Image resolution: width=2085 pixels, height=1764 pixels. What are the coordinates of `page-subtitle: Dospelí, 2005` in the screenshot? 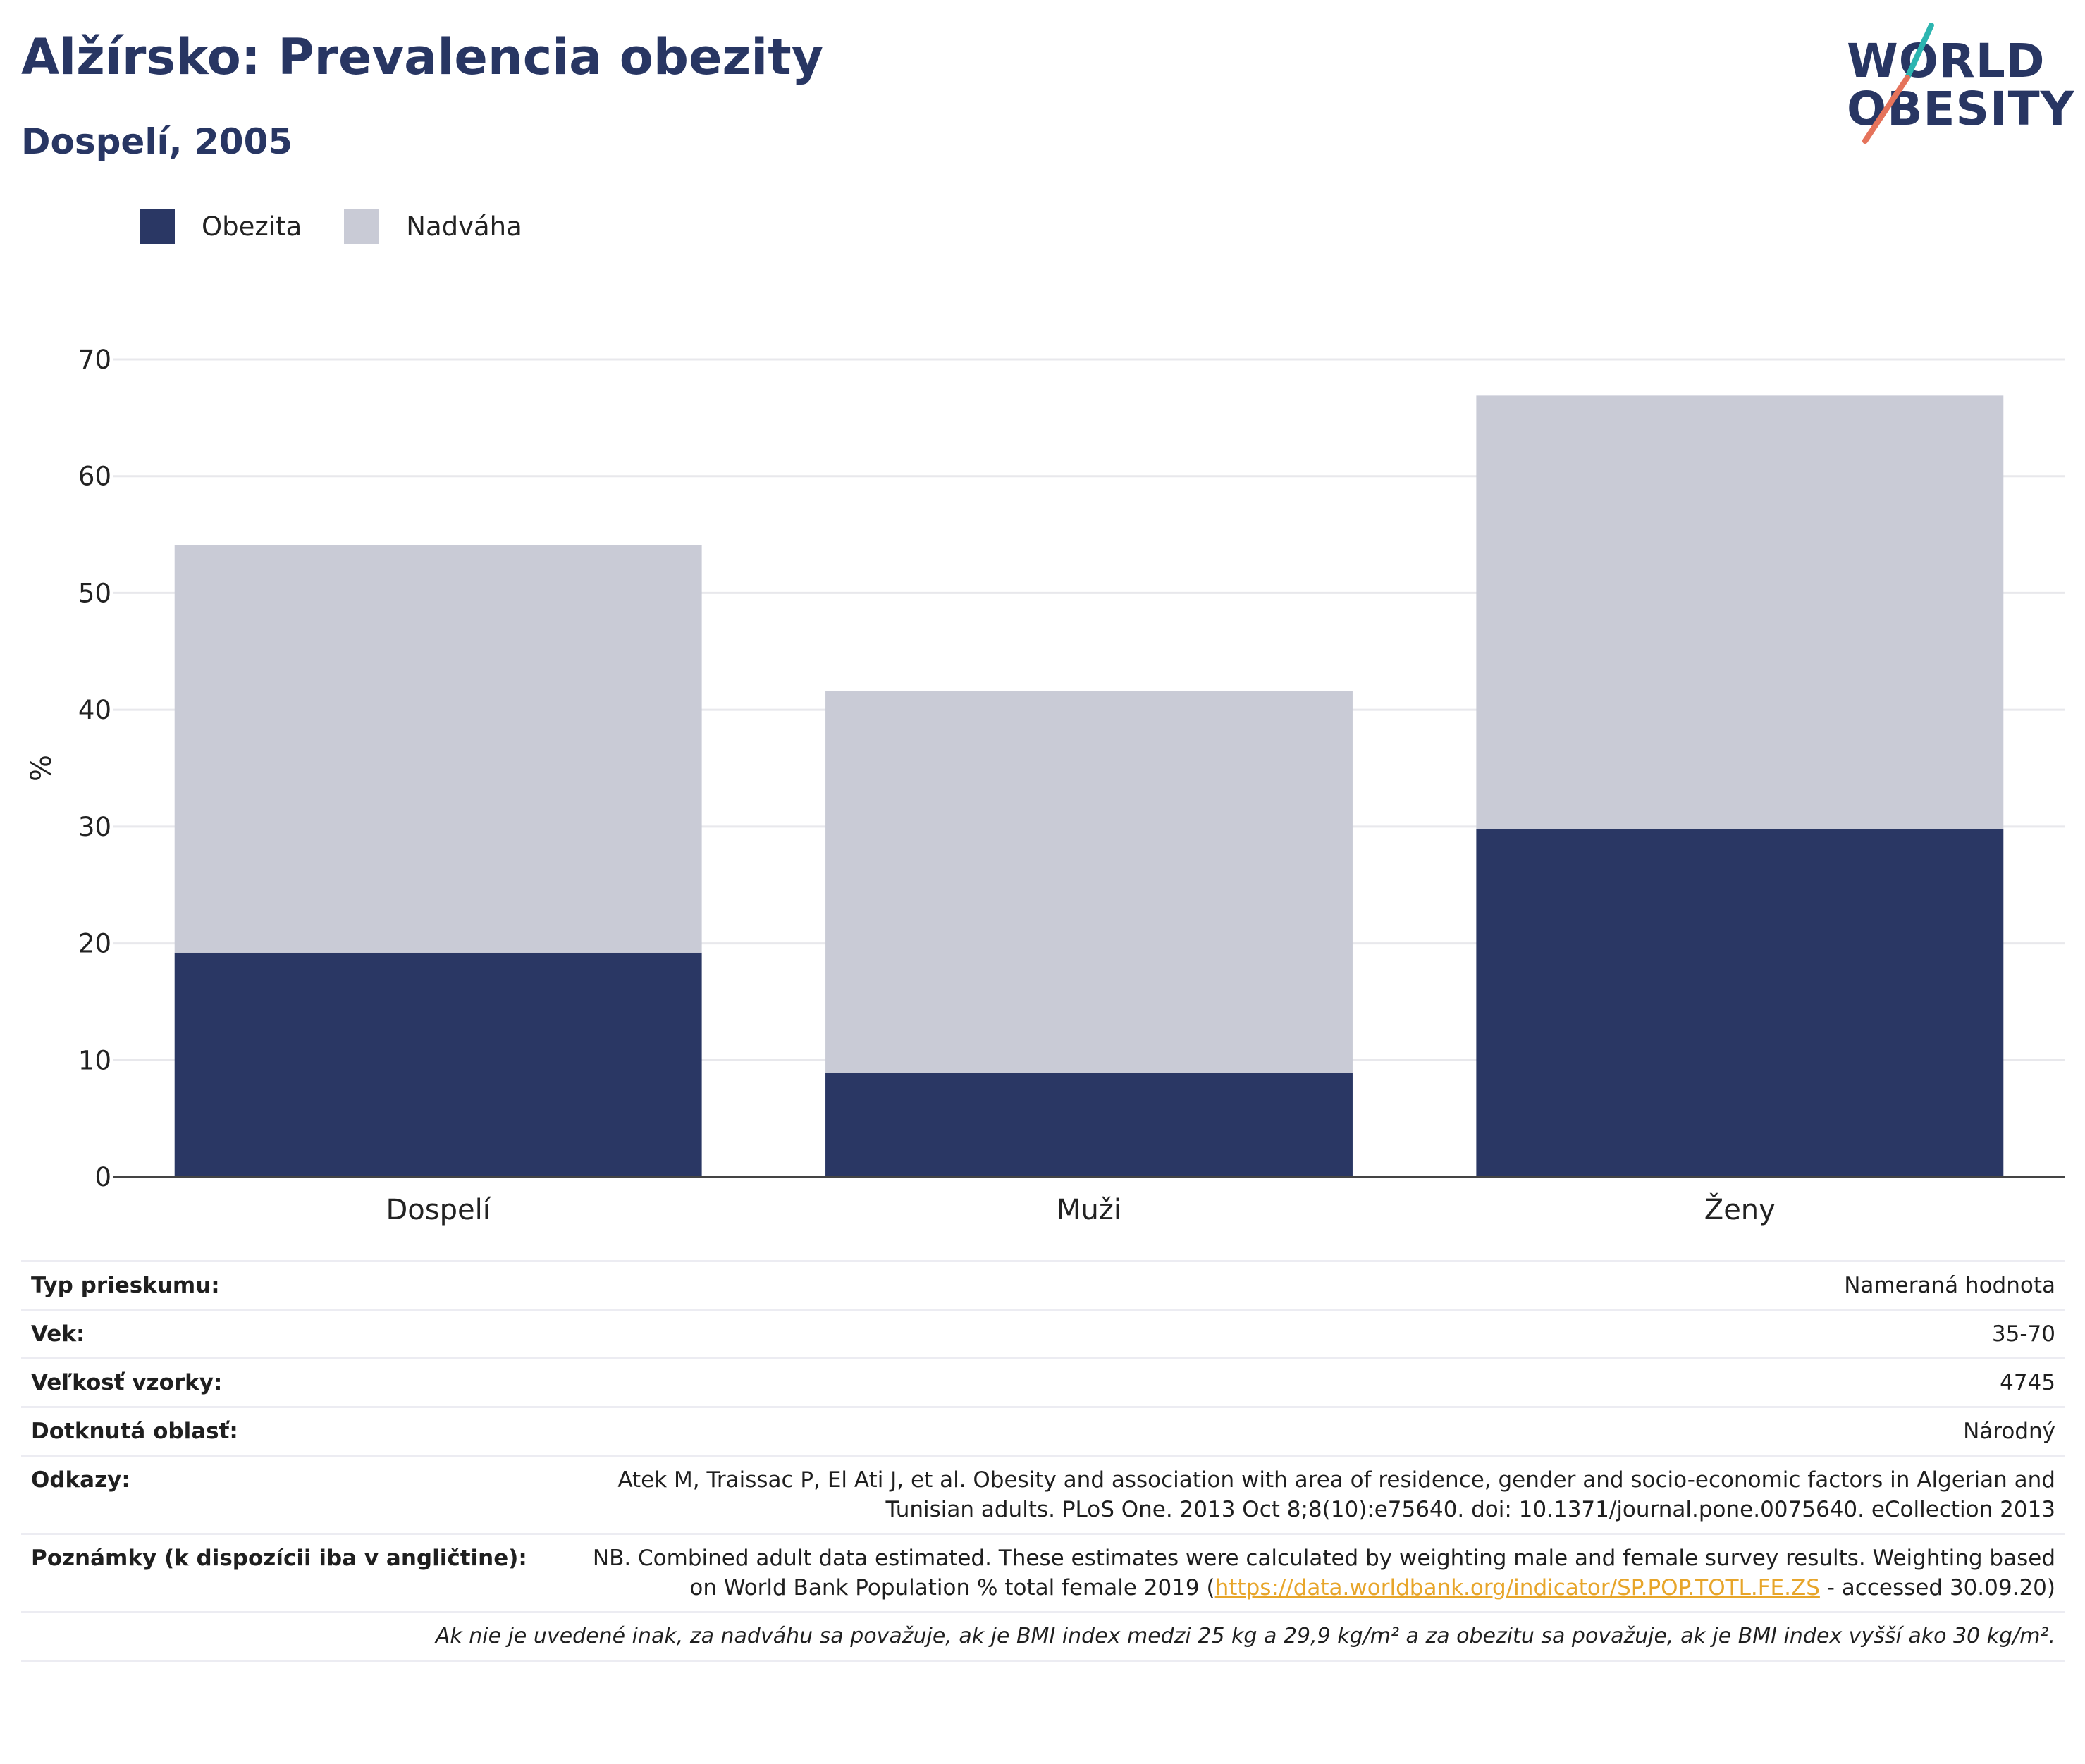 It's located at (157, 141).